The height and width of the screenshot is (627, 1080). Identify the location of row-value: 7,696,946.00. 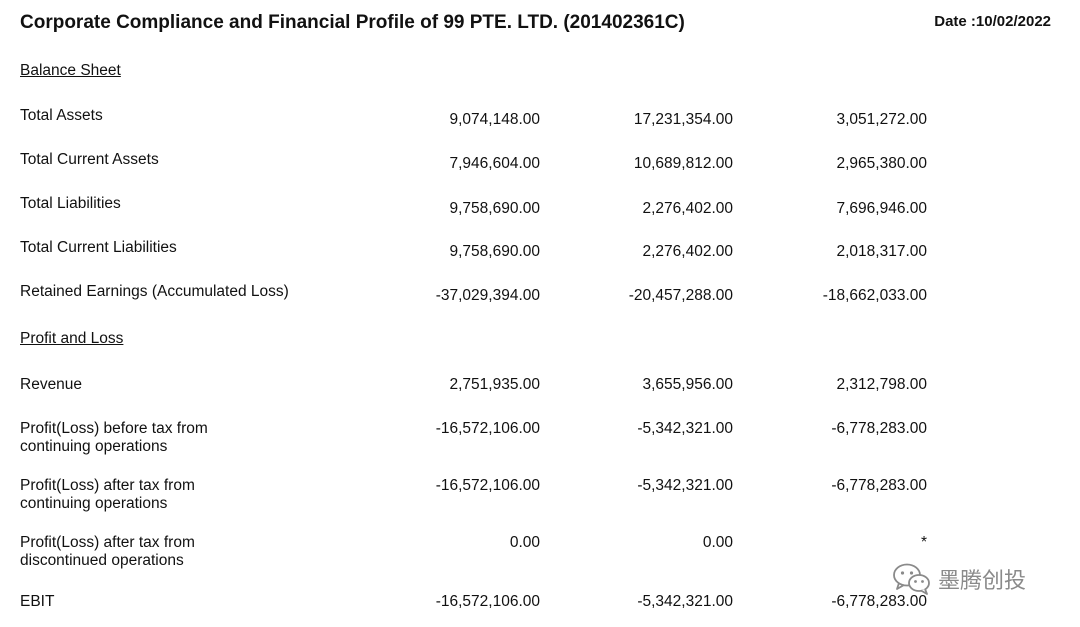
(881, 208).